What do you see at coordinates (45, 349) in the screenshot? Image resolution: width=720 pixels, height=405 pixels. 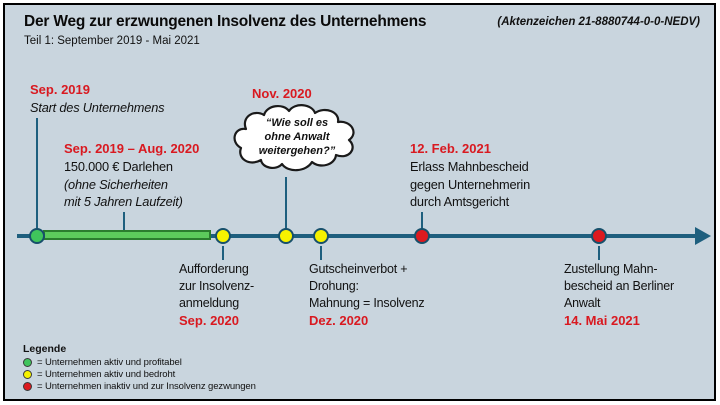 I see `legend-title: Legende` at bounding box center [45, 349].